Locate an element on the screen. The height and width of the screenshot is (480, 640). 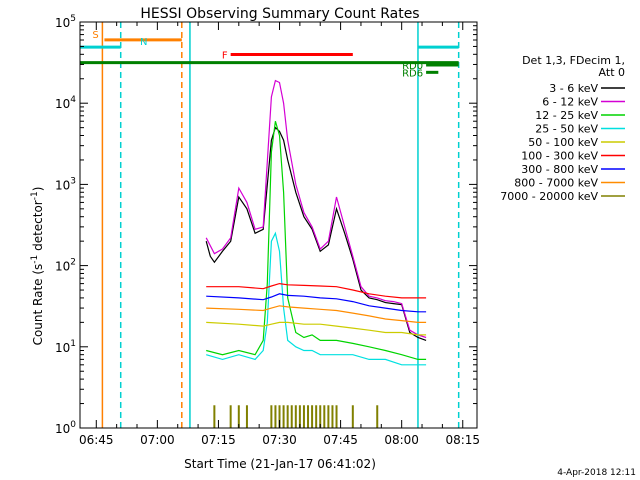
y-tick-label: 10⁵ is located at coordinates (65, 22).